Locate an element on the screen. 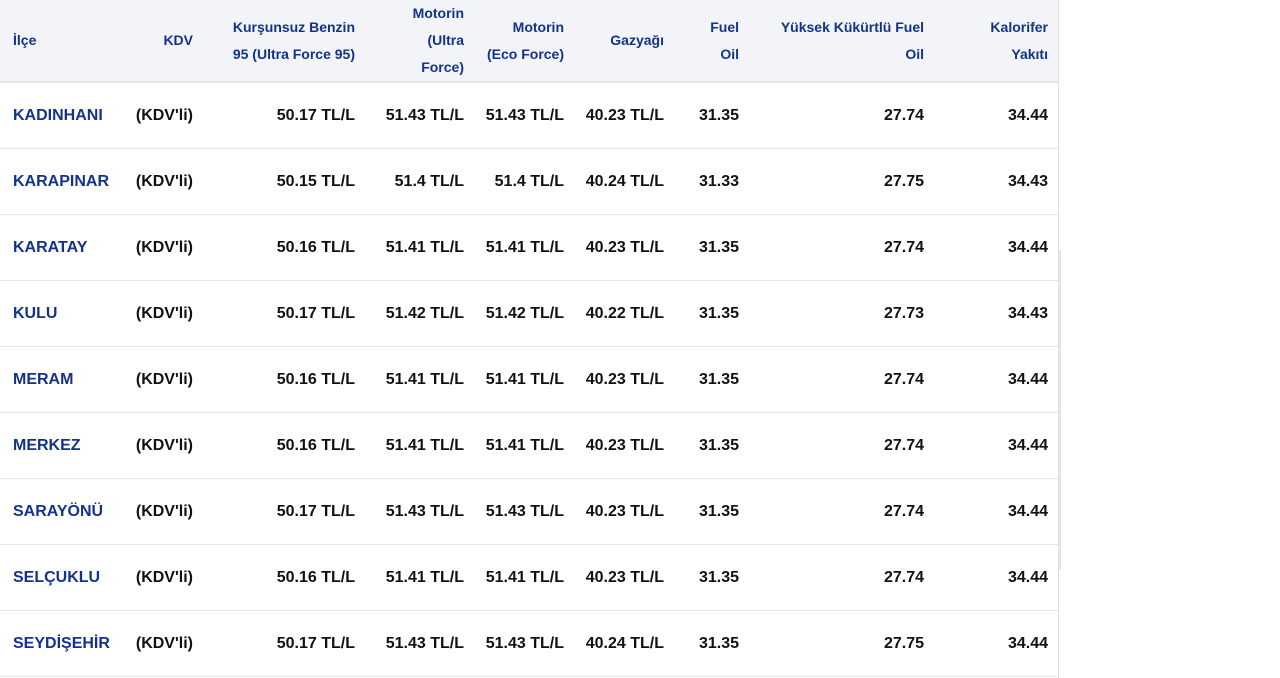 The width and height of the screenshot is (1280, 678). column-header-label: Fuel Oil is located at coordinates (724, 40).